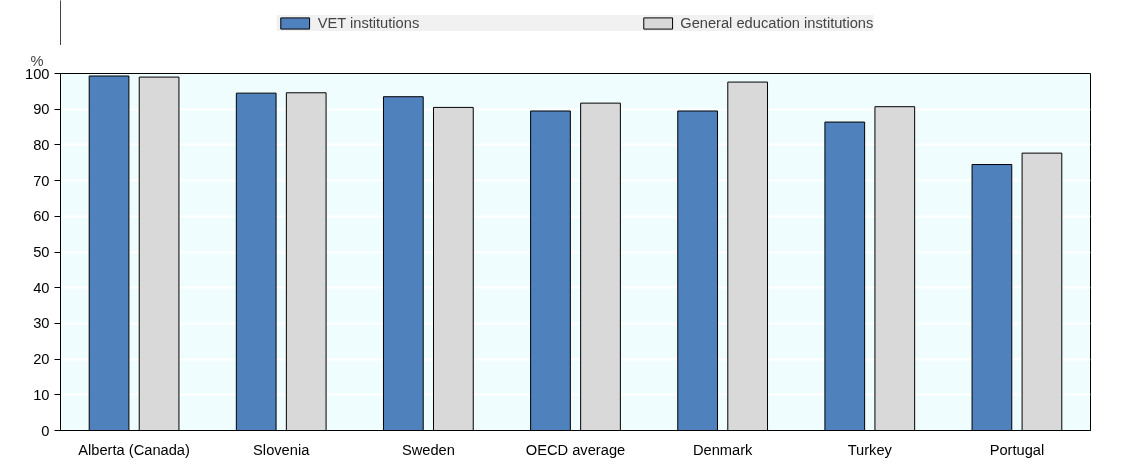 This screenshot has width=1126, height=474. What do you see at coordinates (41, 144) in the screenshot?
I see `y-tick-label: 80` at bounding box center [41, 144].